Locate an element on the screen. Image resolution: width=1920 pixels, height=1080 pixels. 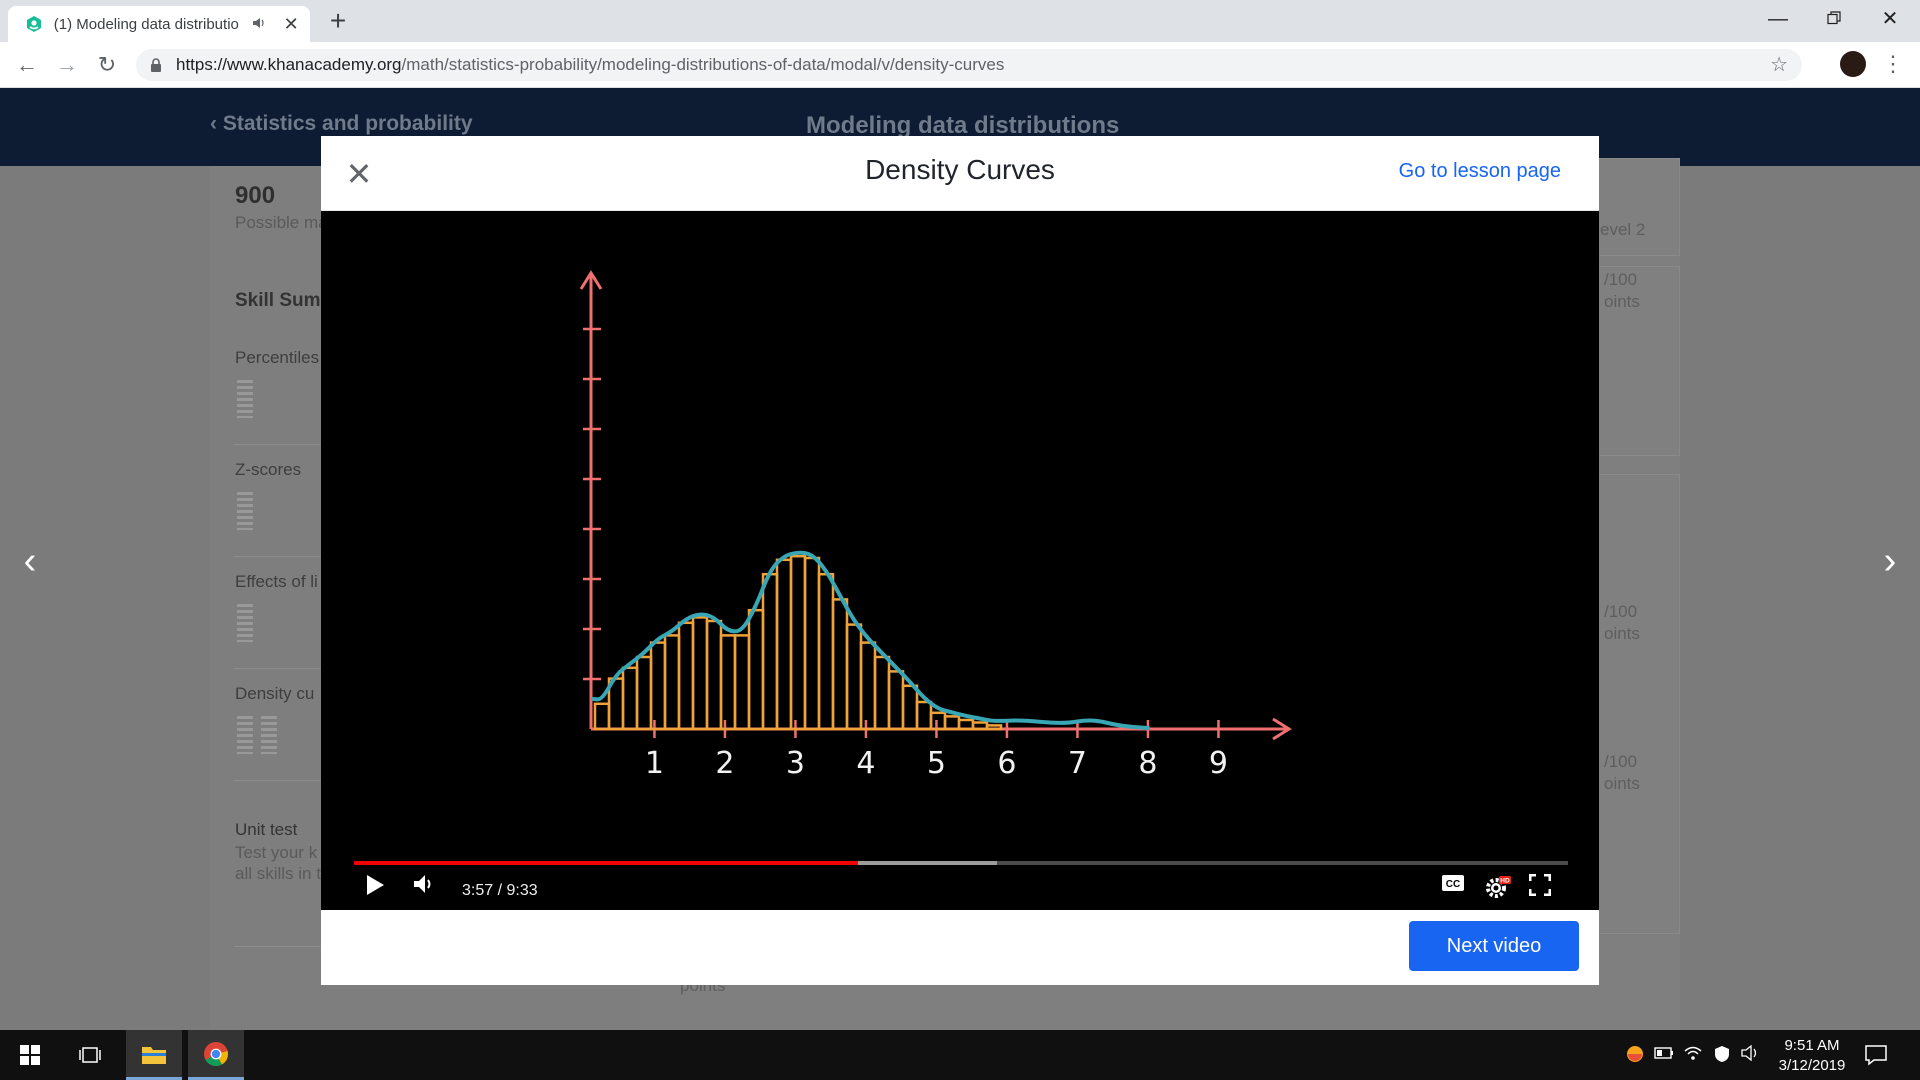
browser-menu-icon: ⋮ is located at coordinates (1893, 63).